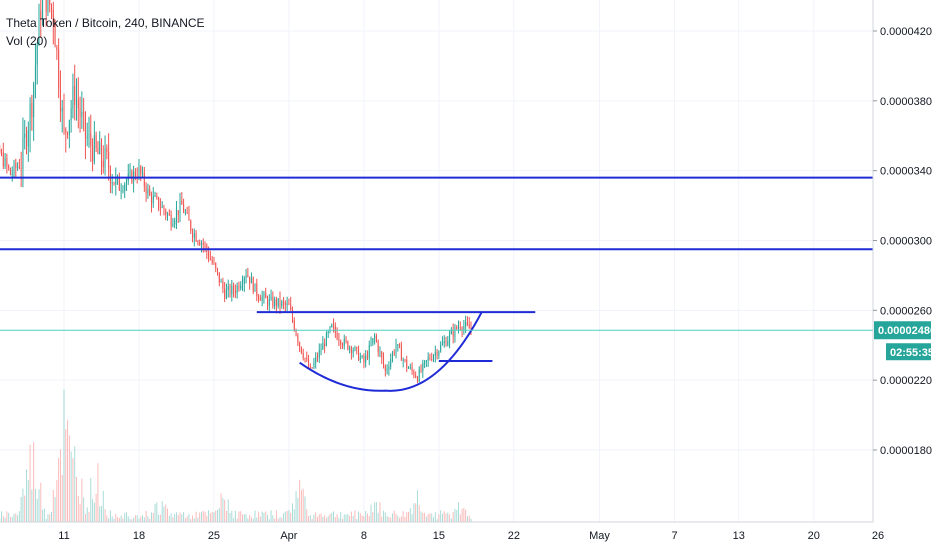 Image resolution: width=932 pixels, height=550 pixels. What do you see at coordinates (364, 536) in the screenshot?
I see `time-tick-label: 8` at bounding box center [364, 536].